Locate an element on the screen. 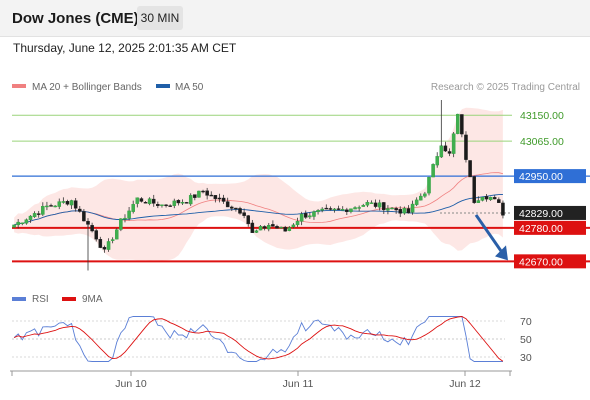  rsi-line is located at coordinates (258, 339).